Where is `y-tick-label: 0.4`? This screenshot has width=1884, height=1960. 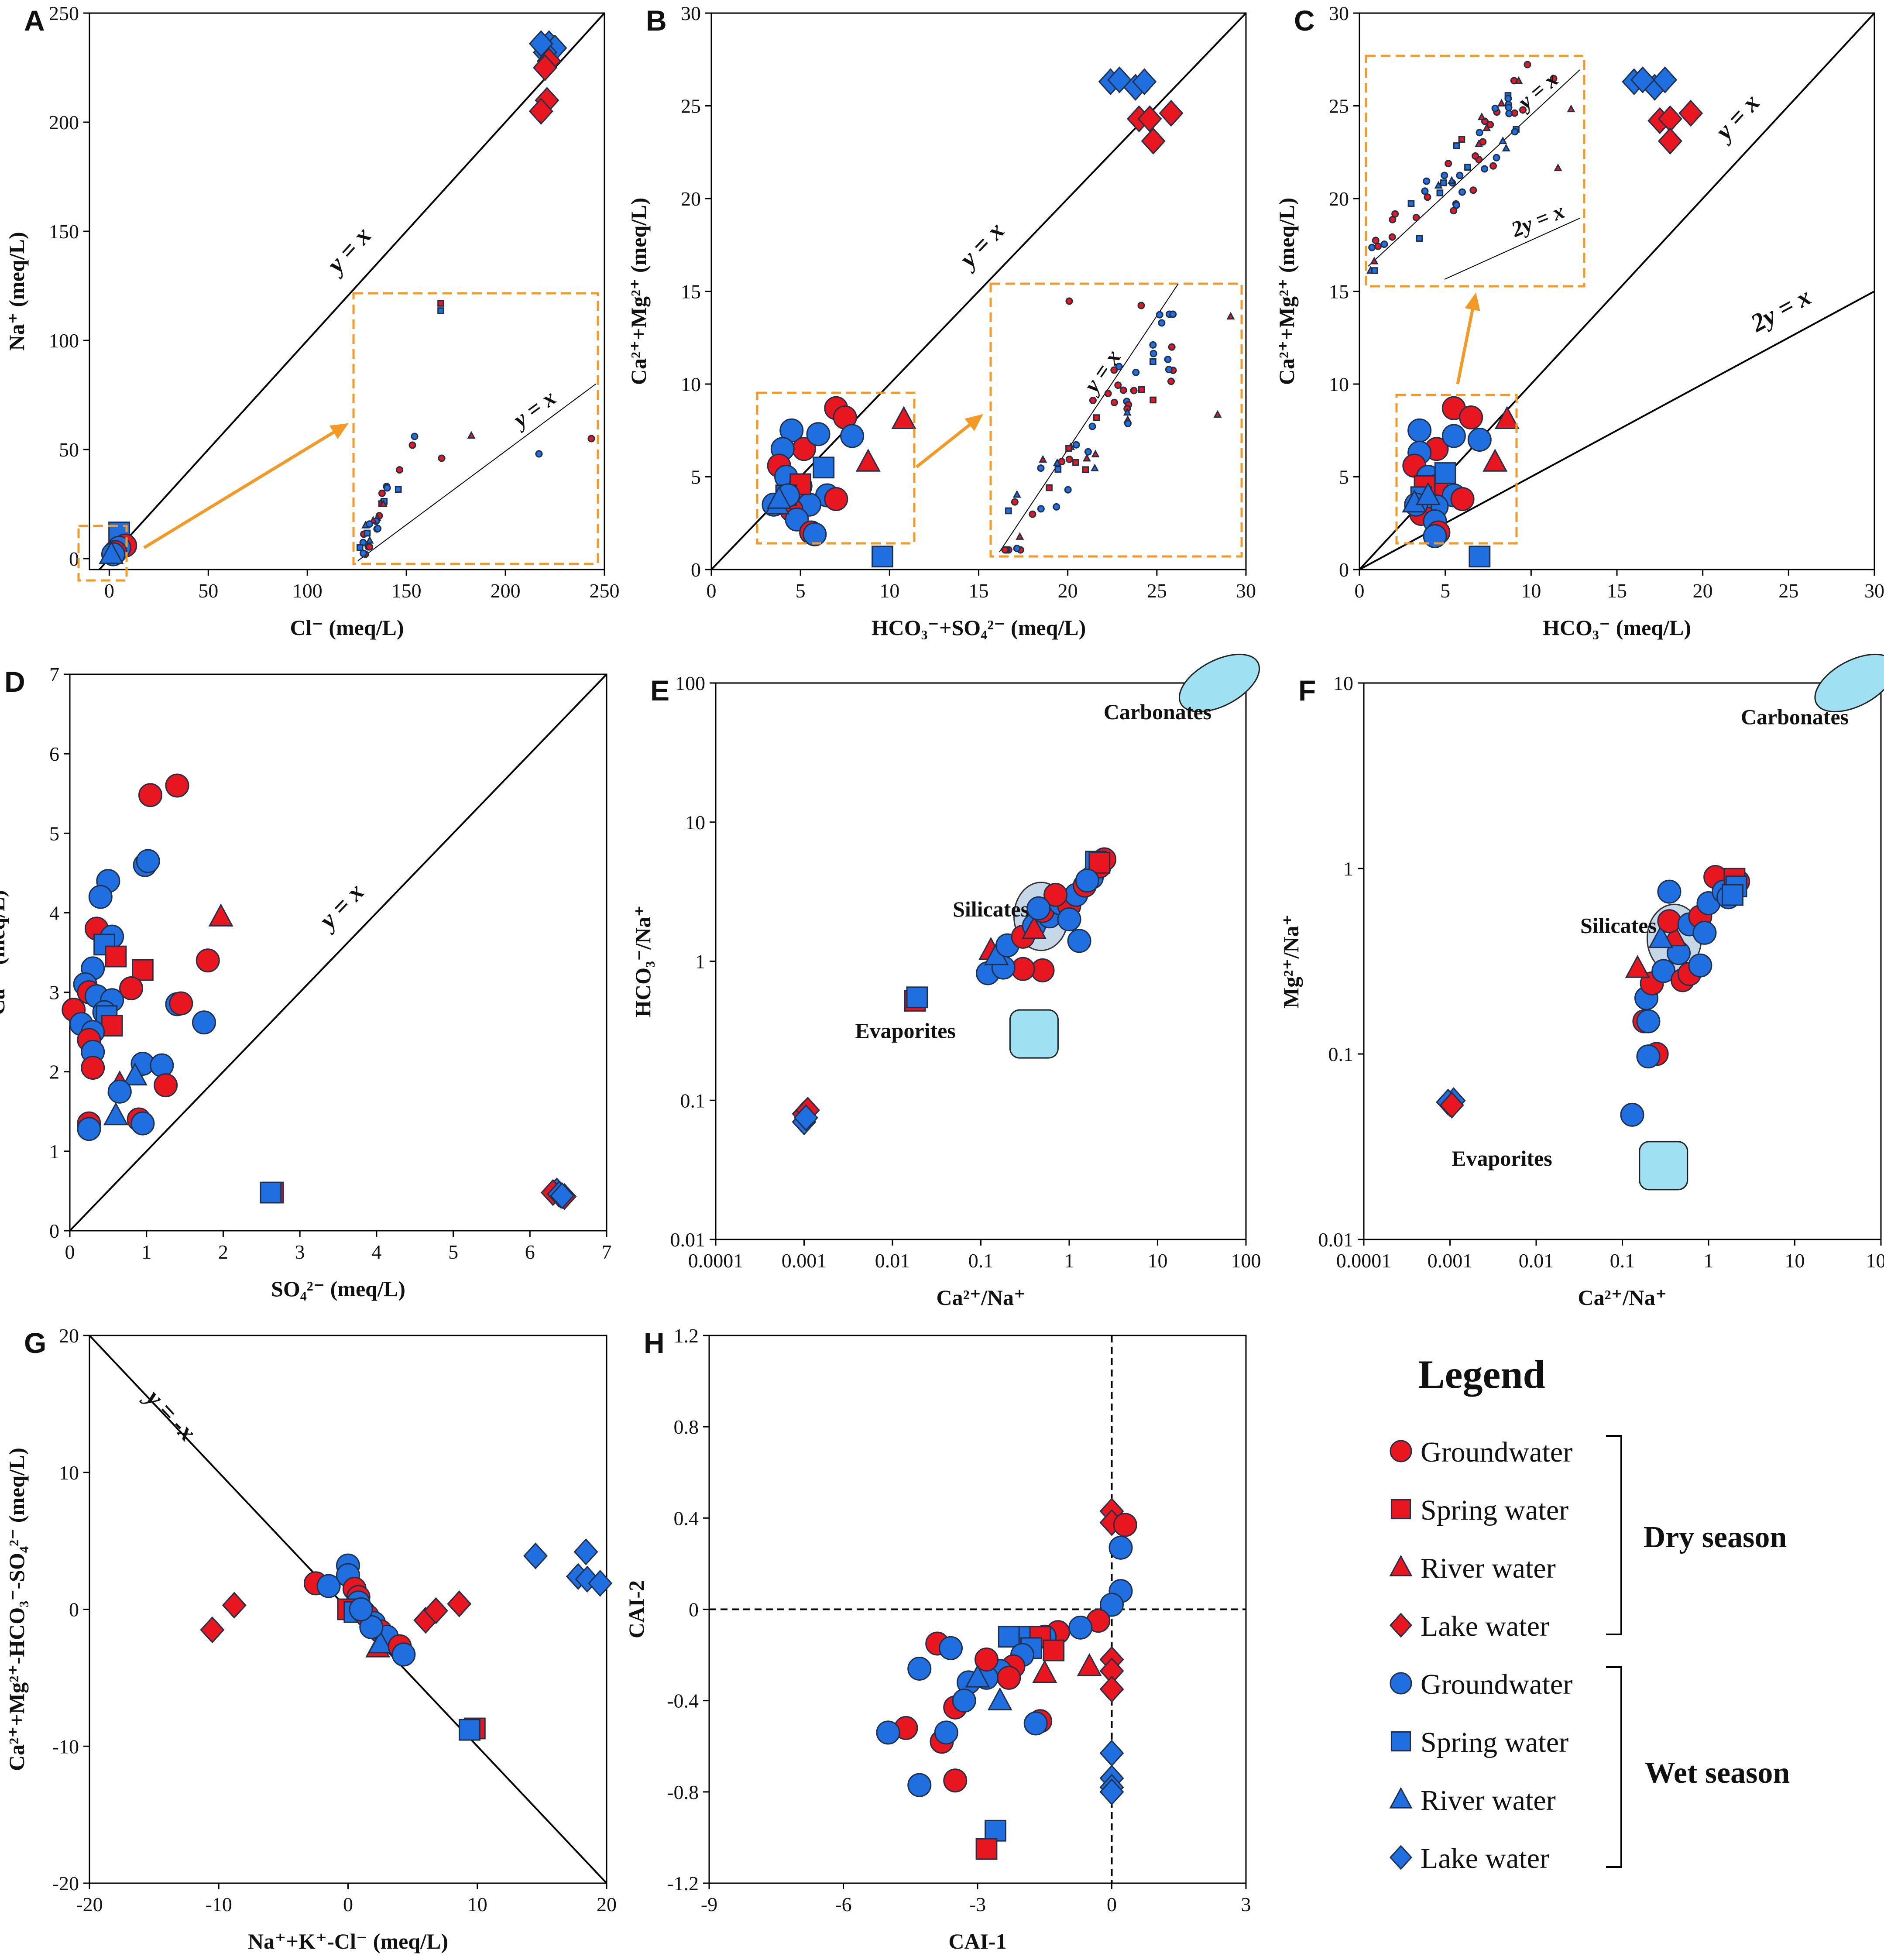 y-tick-label: 0.4 is located at coordinates (687, 1518).